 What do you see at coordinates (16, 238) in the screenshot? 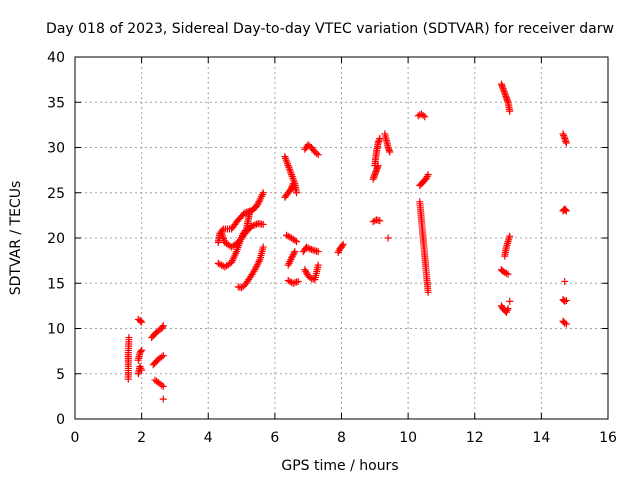
I see `y-axis-label: SDTVAR / TECUs` at bounding box center [16, 238].